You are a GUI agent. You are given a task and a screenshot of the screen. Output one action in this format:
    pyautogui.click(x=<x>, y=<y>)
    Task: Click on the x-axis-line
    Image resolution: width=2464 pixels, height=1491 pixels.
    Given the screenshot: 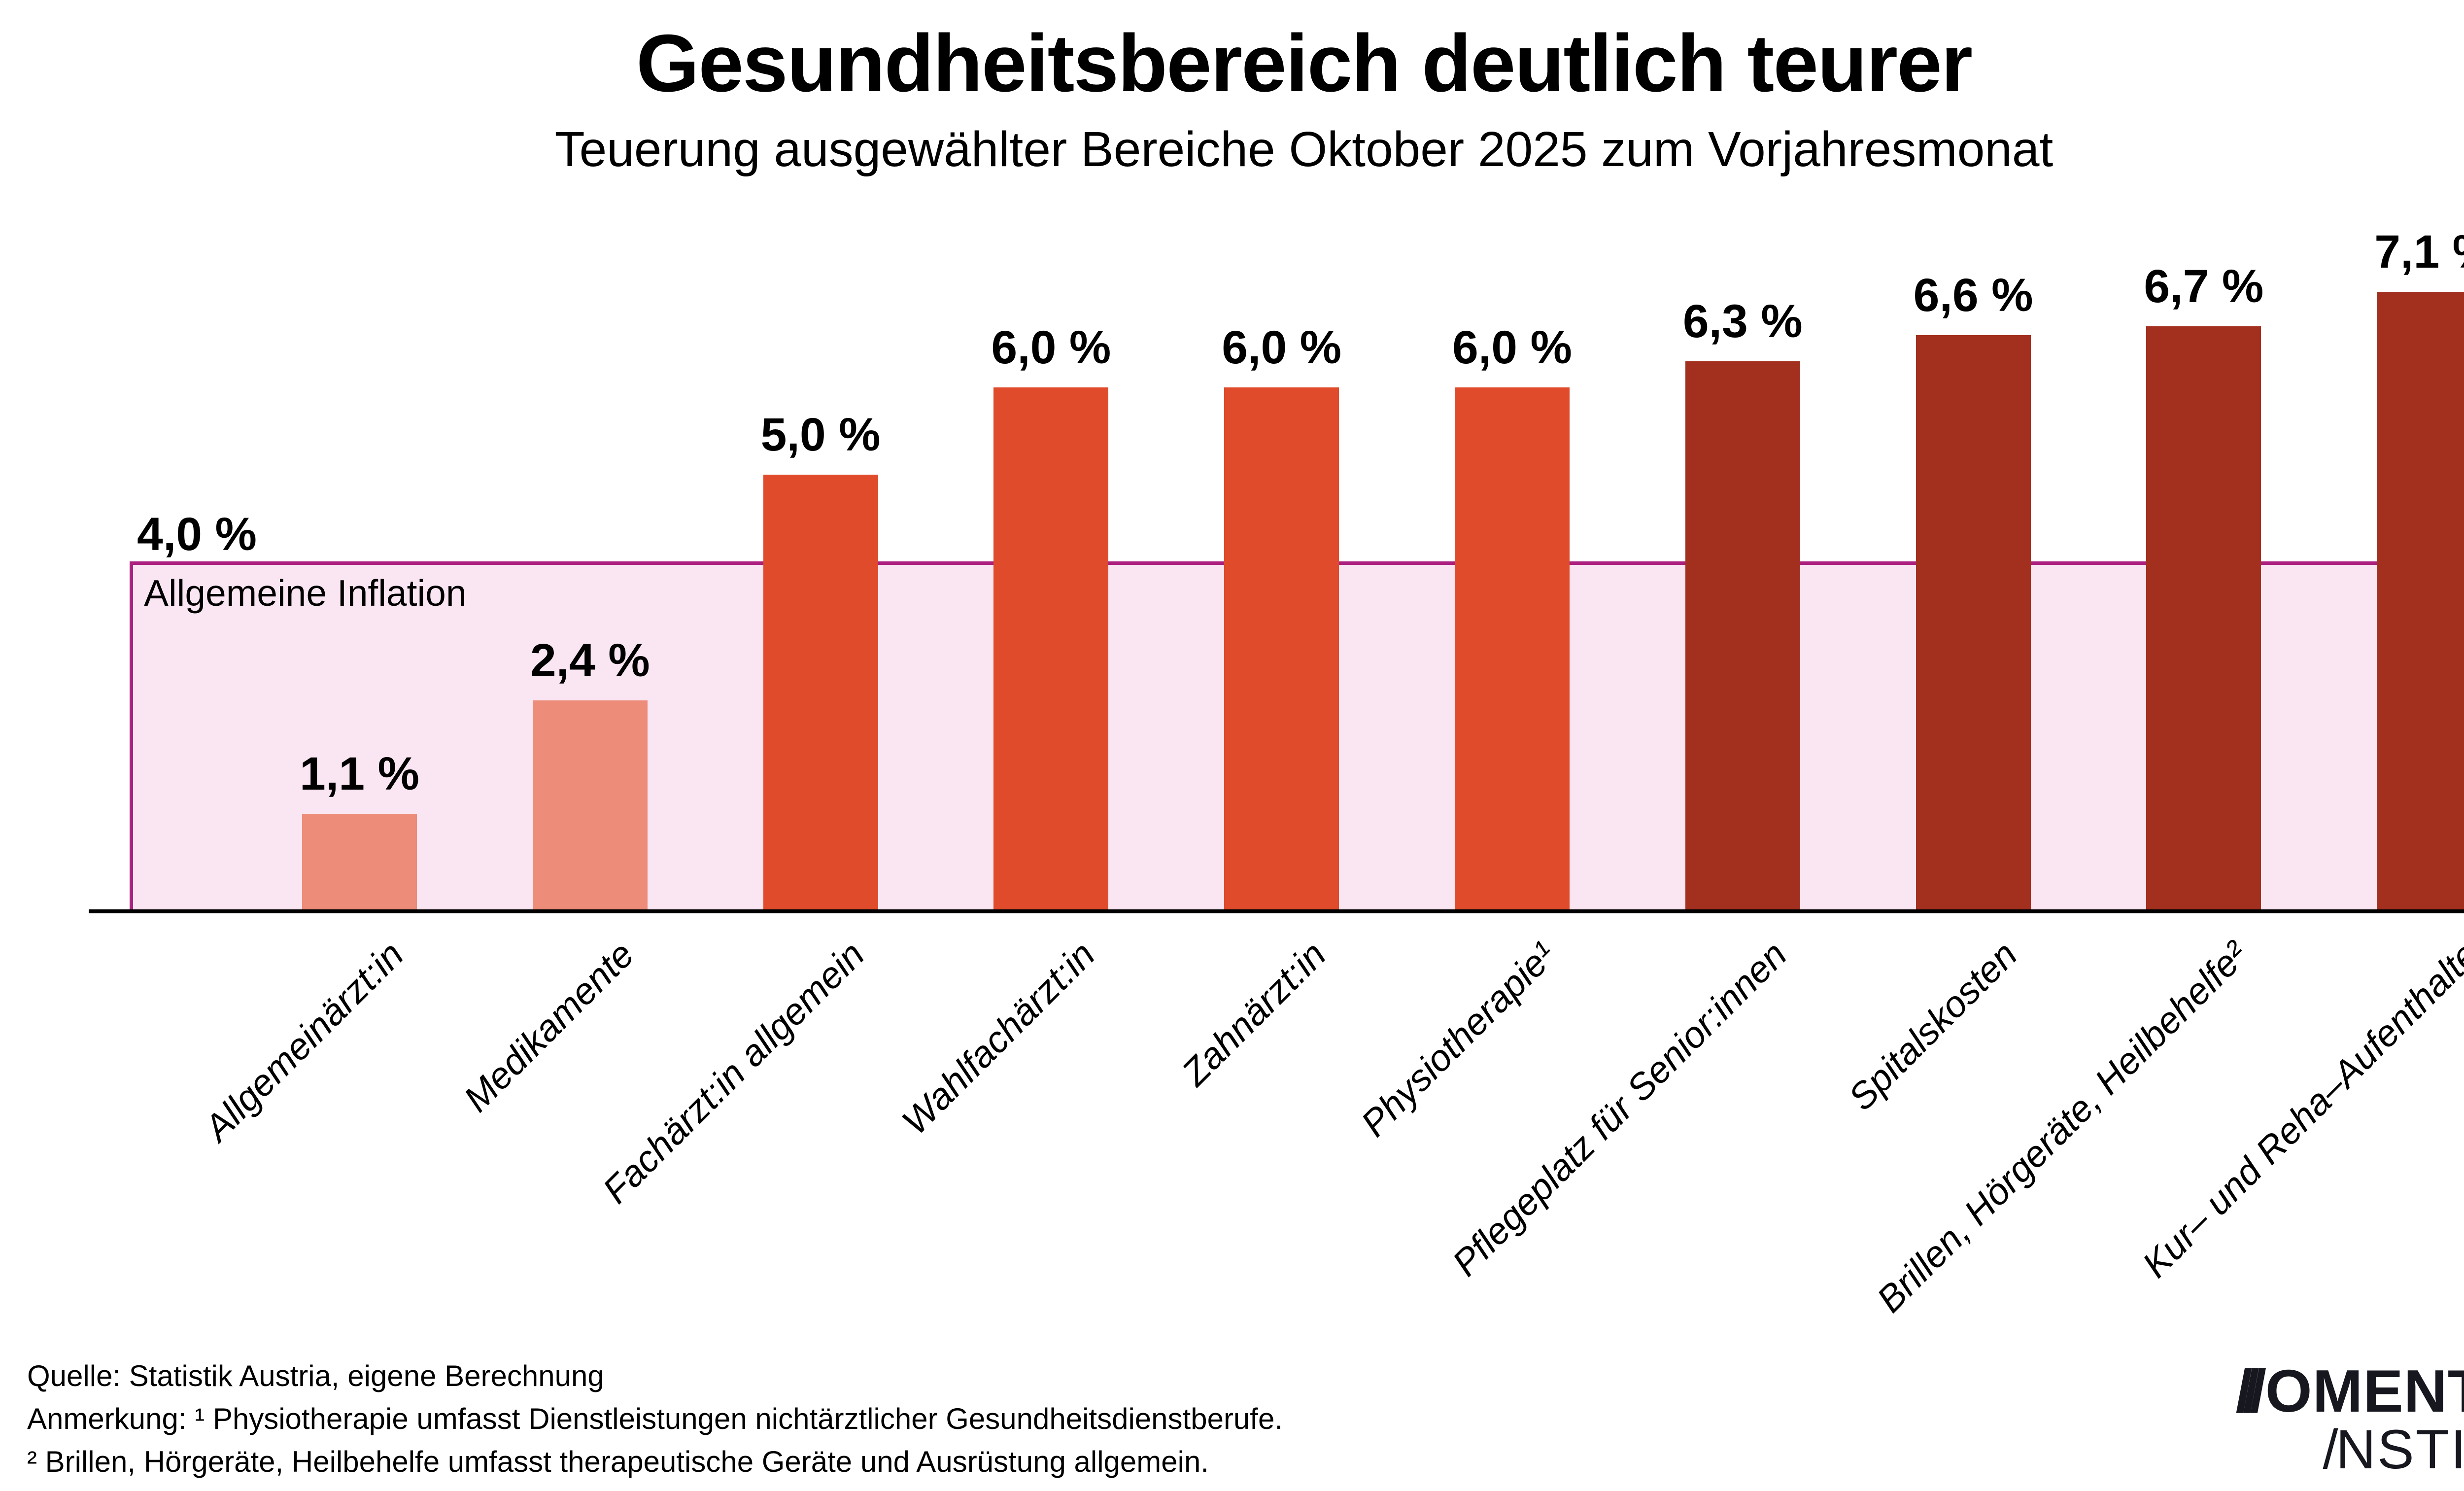 What is the action you would take?
    pyautogui.click(x=1276, y=911)
    